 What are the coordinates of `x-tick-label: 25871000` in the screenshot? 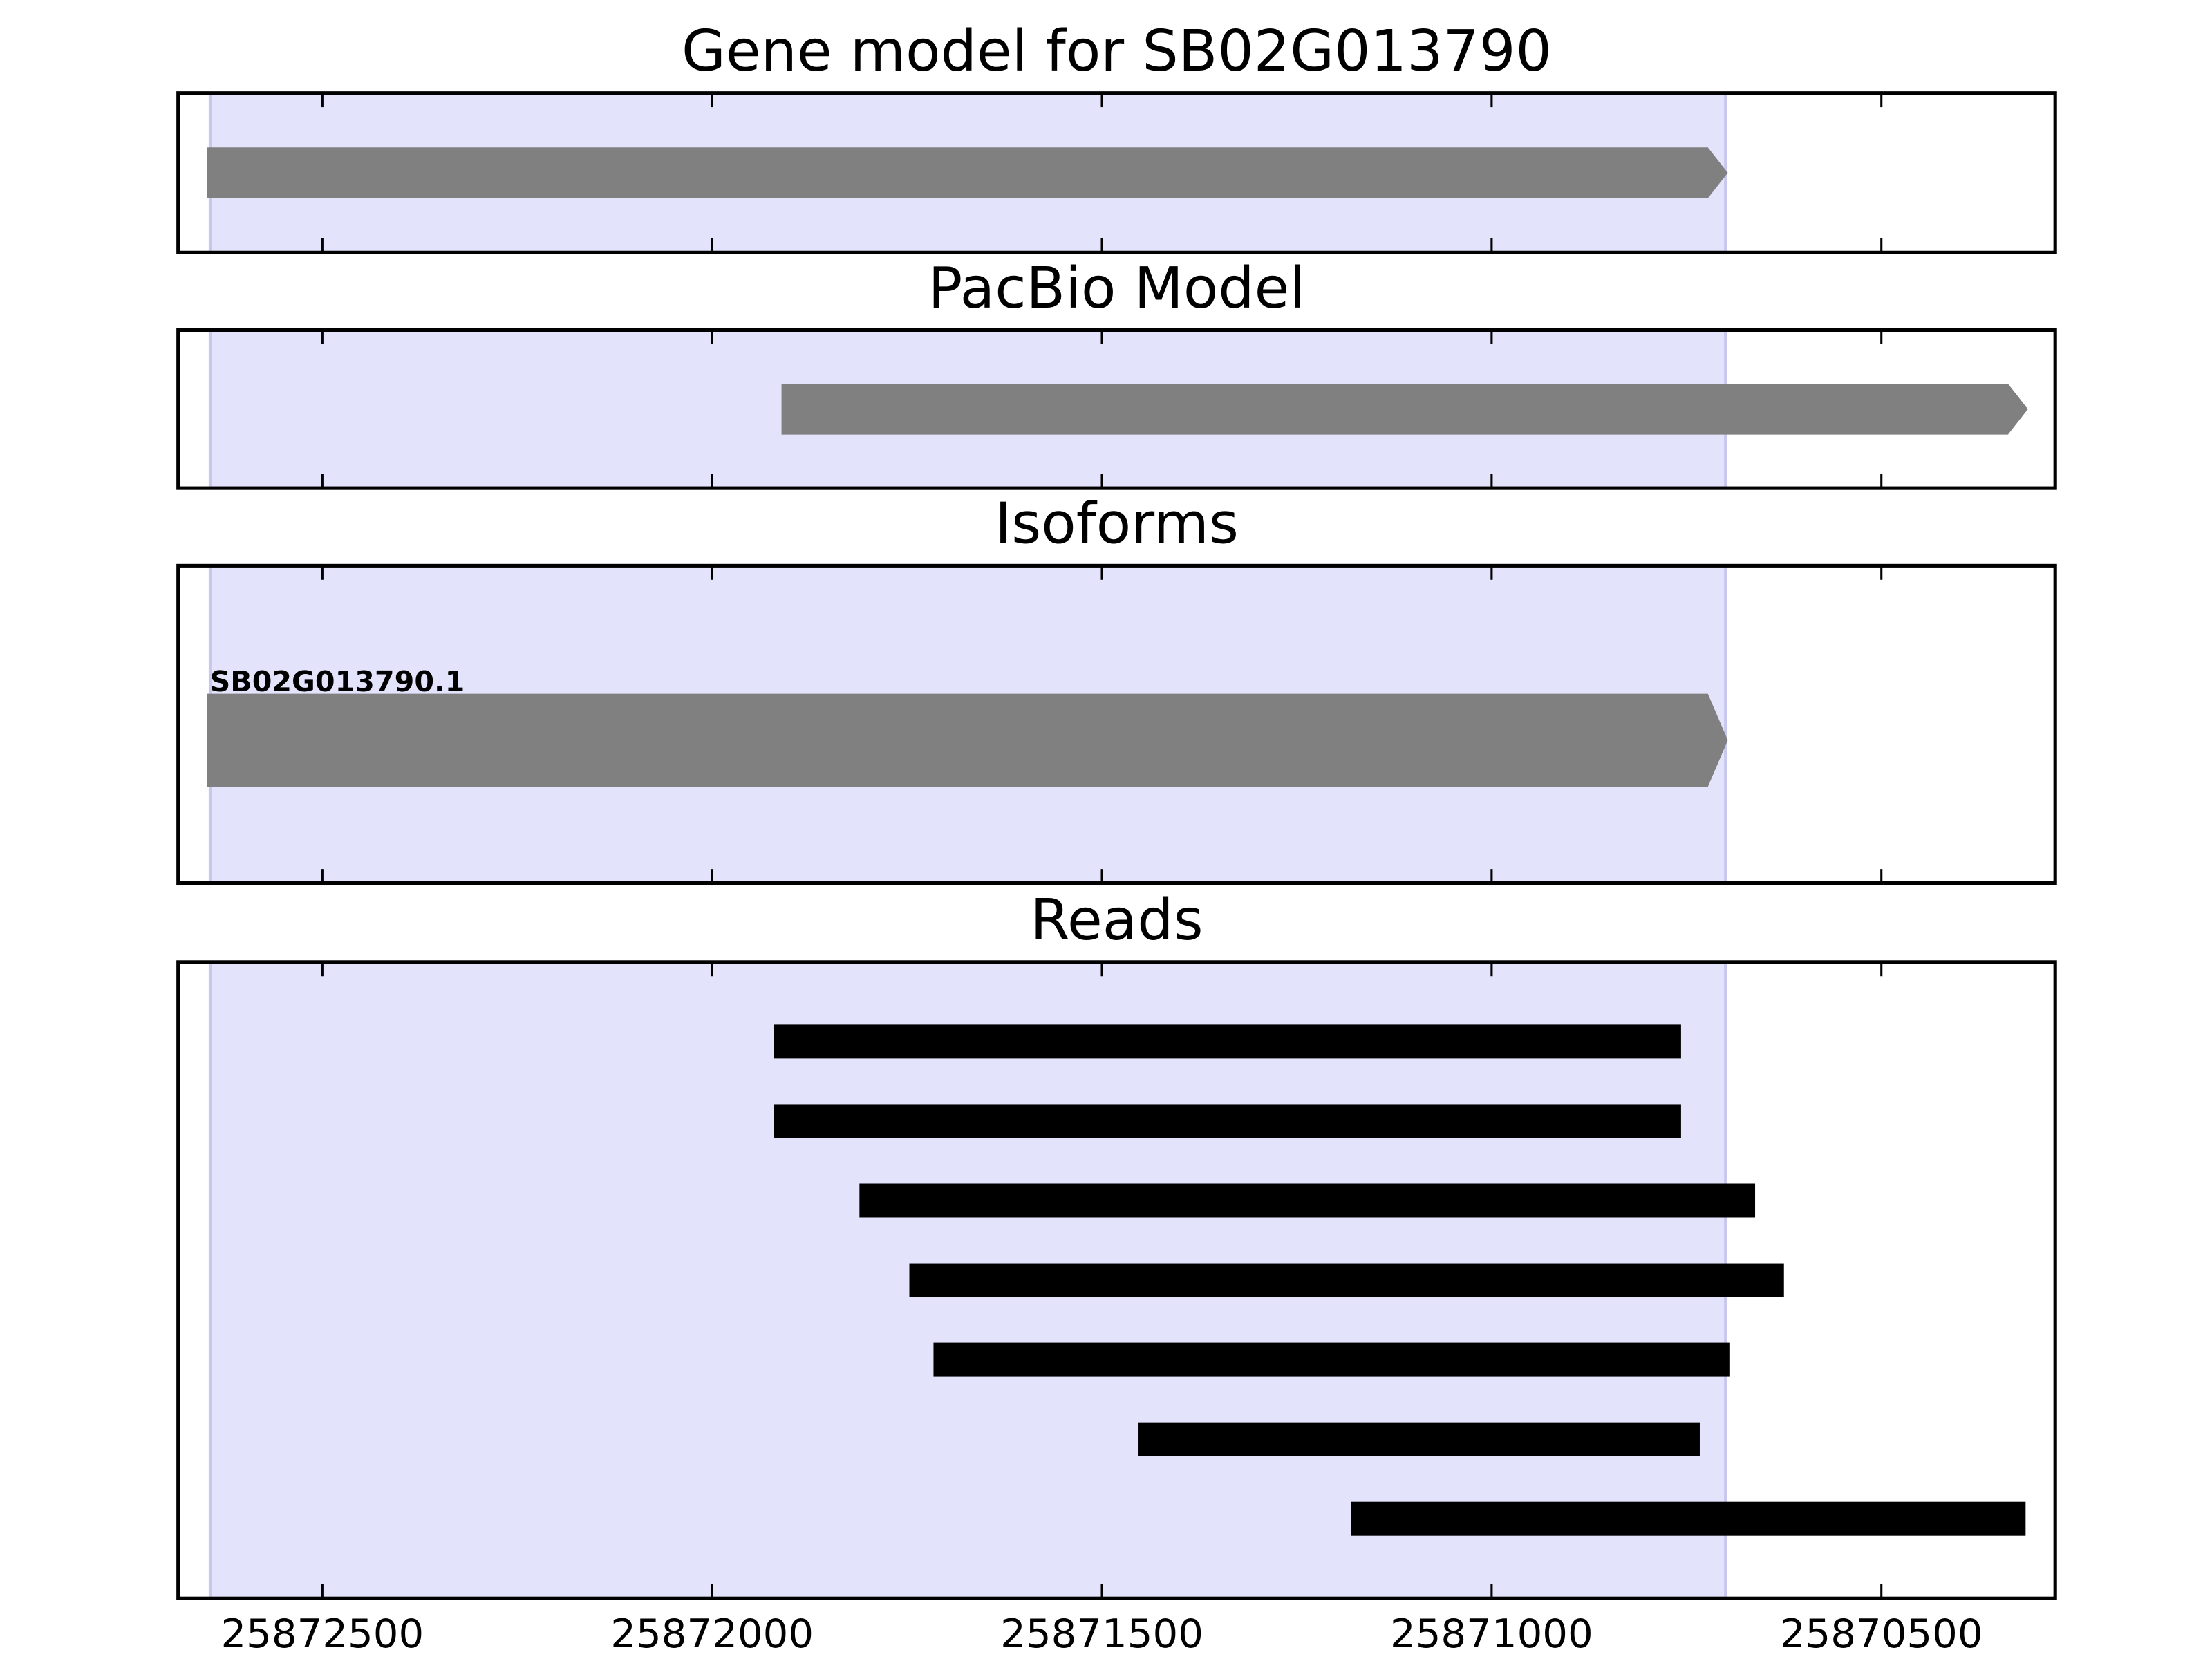 It's located at (1492, 1634).